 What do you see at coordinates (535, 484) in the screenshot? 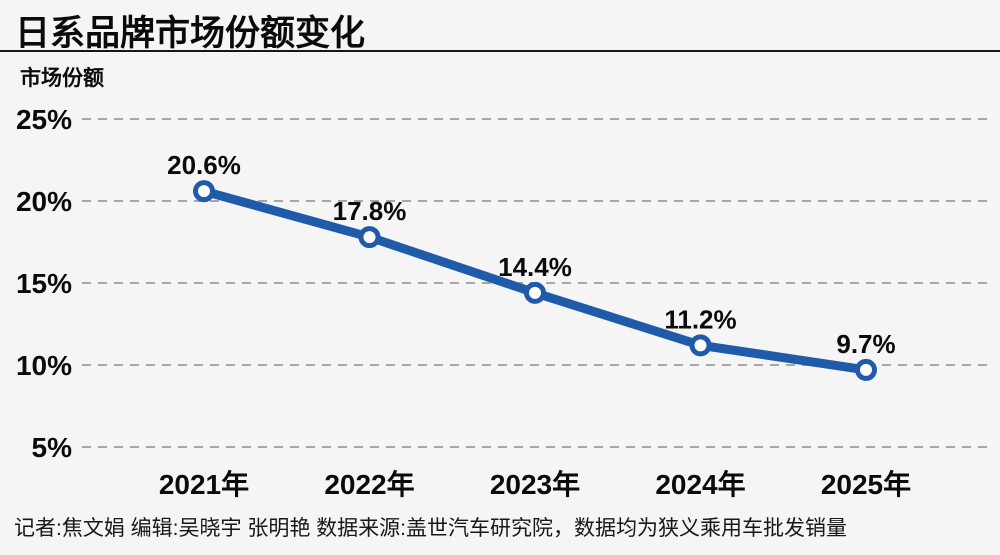
I see `x-tick-label: 2023年` at bounding box center [535, 484].